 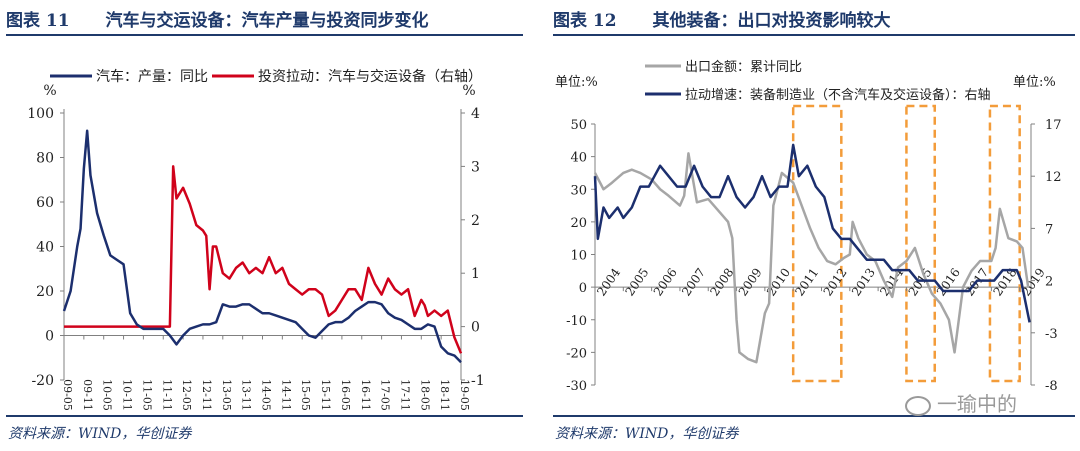 I want to click on left-figure-label: 图表 11, so click(x=38, y=21).